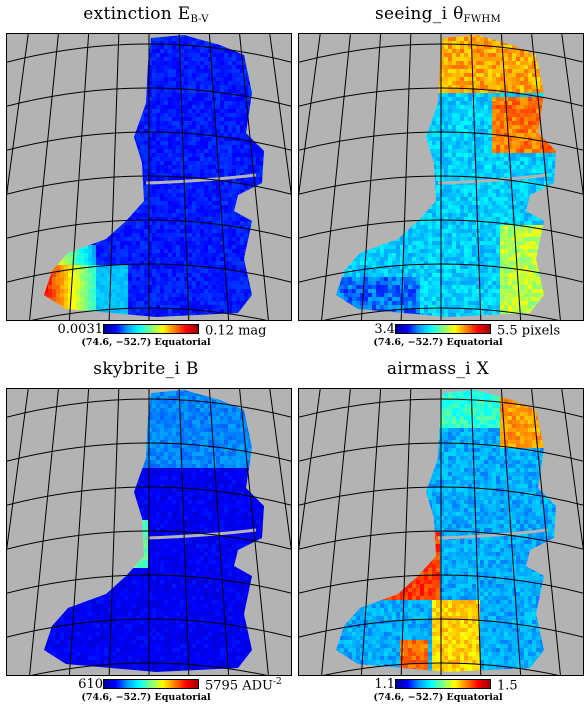 The height and width of the screenshot is (710, 584). I want to click on panel-title: airmass_i X, so click(438, 369).